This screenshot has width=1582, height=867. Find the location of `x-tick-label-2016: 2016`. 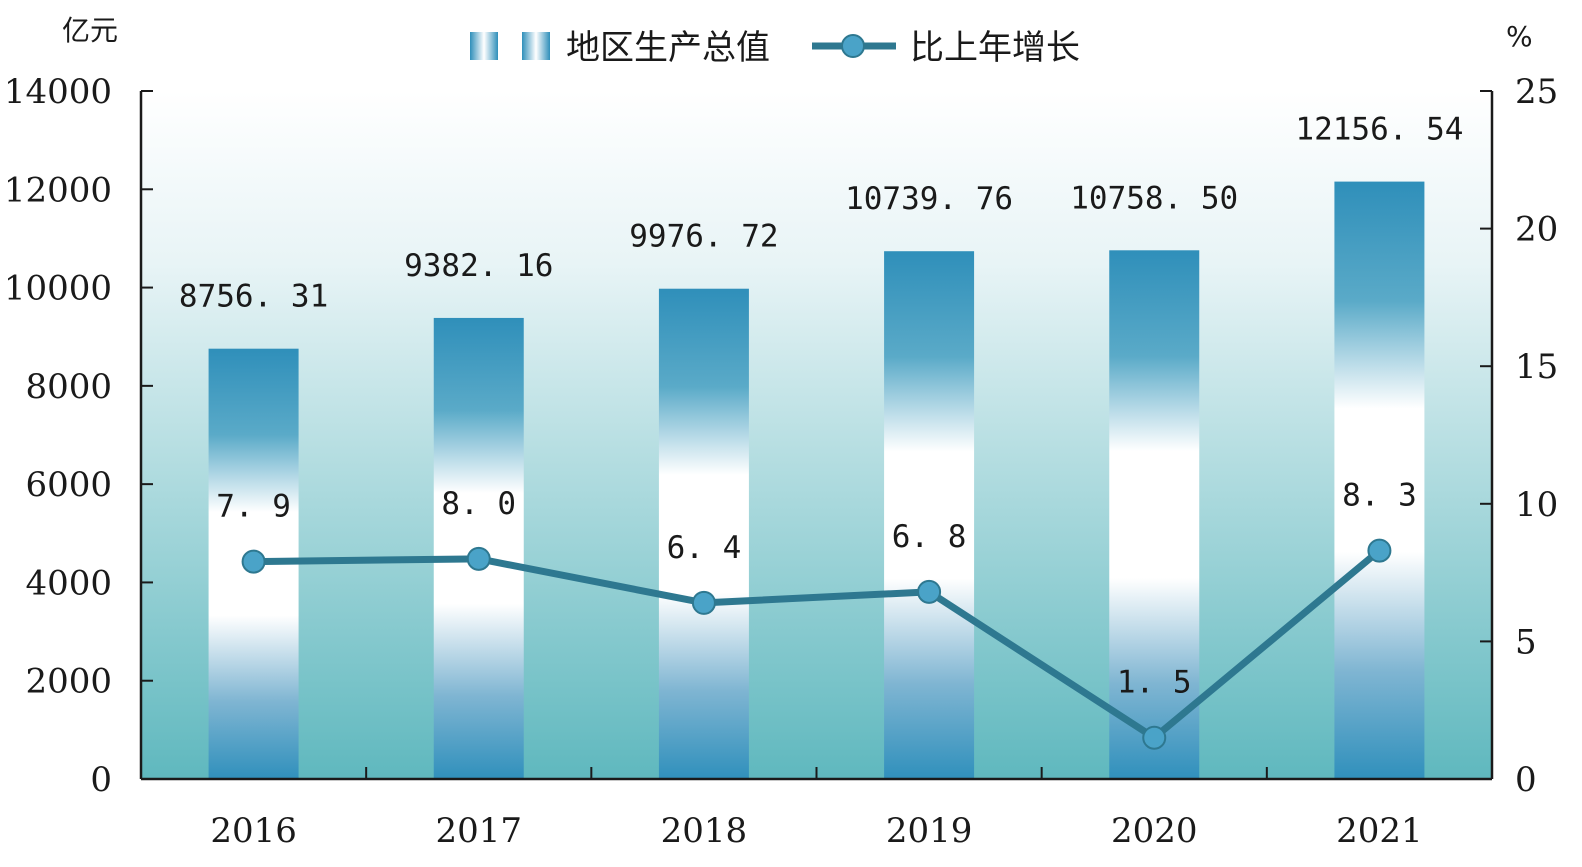

x-tick-label-2016: 2016 is located at coordinates (253, 831).